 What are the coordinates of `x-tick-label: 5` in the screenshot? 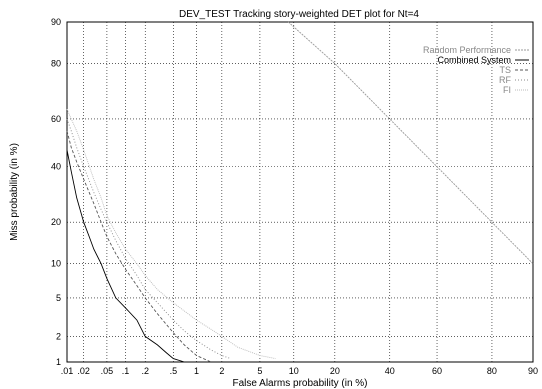 It's located at (259, 371).